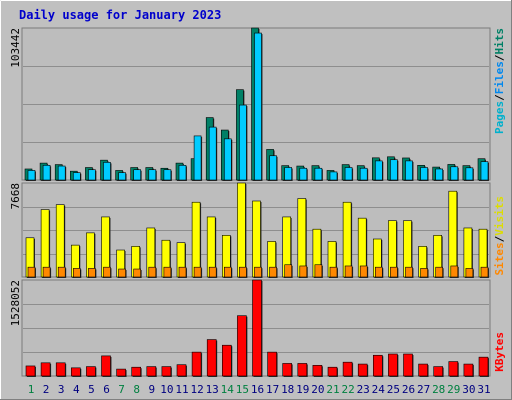  Describe the element at coordinates (46, 389) in the screenshot. I see `day-label: 2` at that location.